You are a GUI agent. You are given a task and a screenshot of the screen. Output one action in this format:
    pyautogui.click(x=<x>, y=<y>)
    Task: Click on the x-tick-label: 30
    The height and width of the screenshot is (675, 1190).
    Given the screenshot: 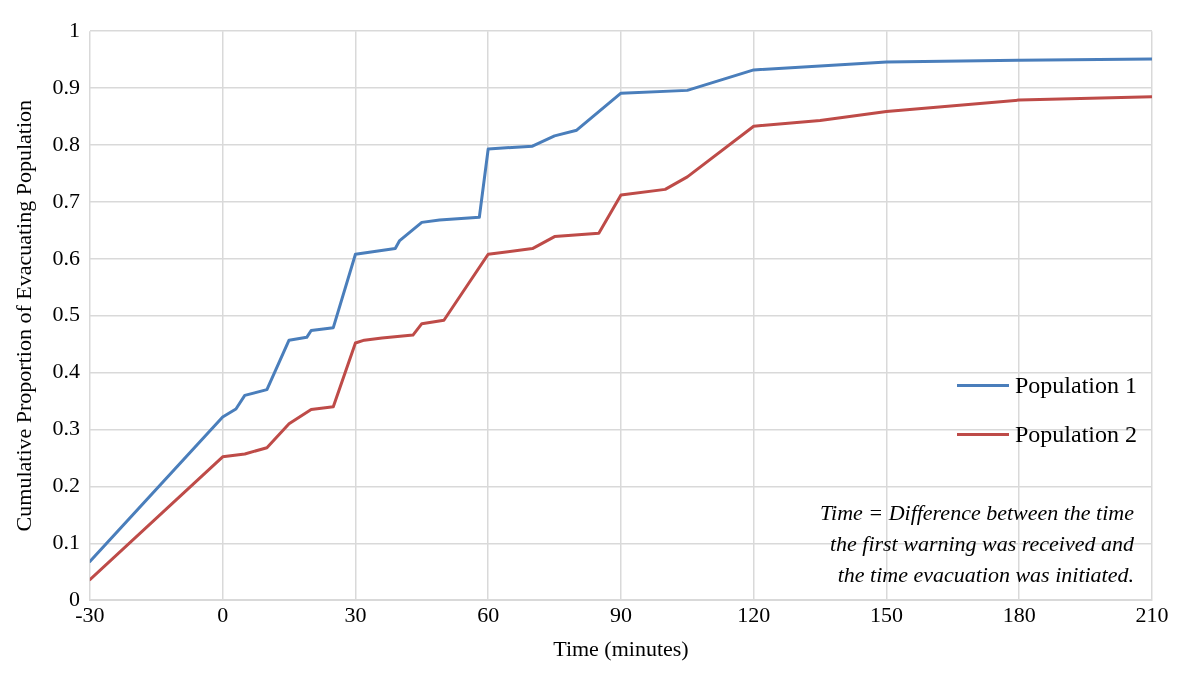 What is the action you would take?
    pyautogui.click(x=355, y=615)
    